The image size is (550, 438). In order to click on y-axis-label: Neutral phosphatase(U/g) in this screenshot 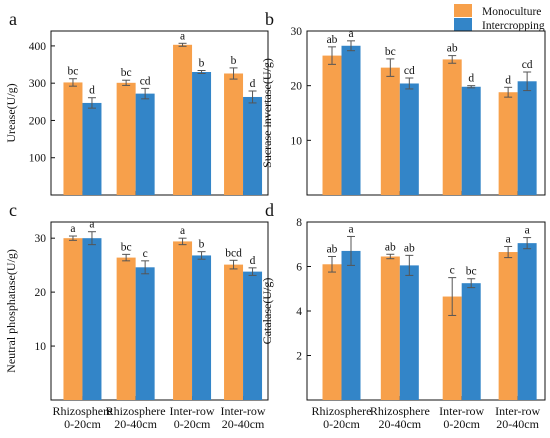, I will do `click(11, 311)`.